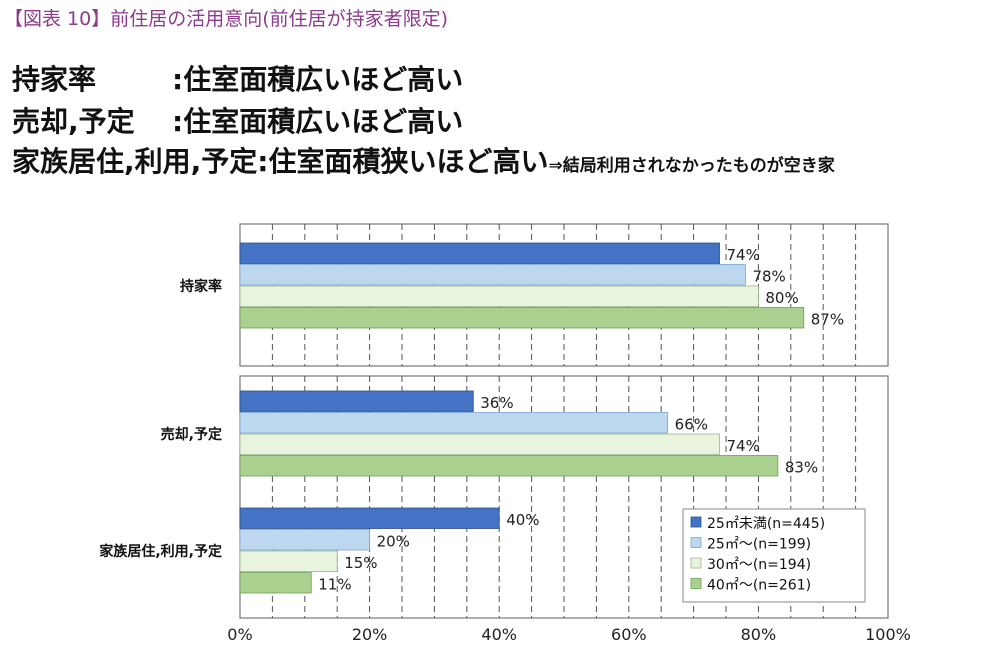 This screenshot has width=1007, height=650. I want to click on data-label: 78%, so click(768, 276).